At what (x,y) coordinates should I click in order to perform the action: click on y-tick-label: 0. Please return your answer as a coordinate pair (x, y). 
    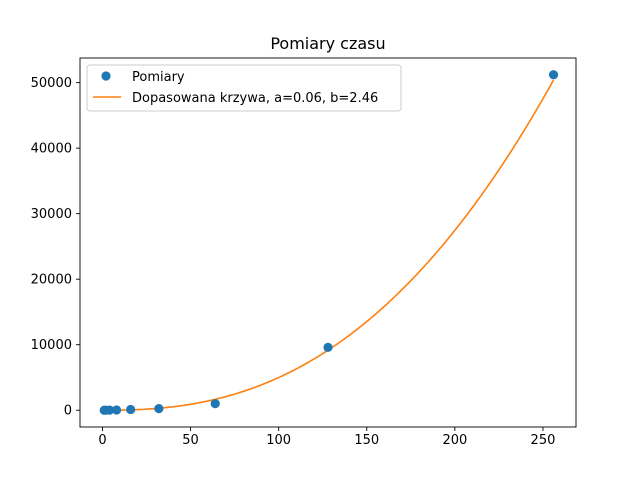
    Looking at the image, I should click on (68, 411).